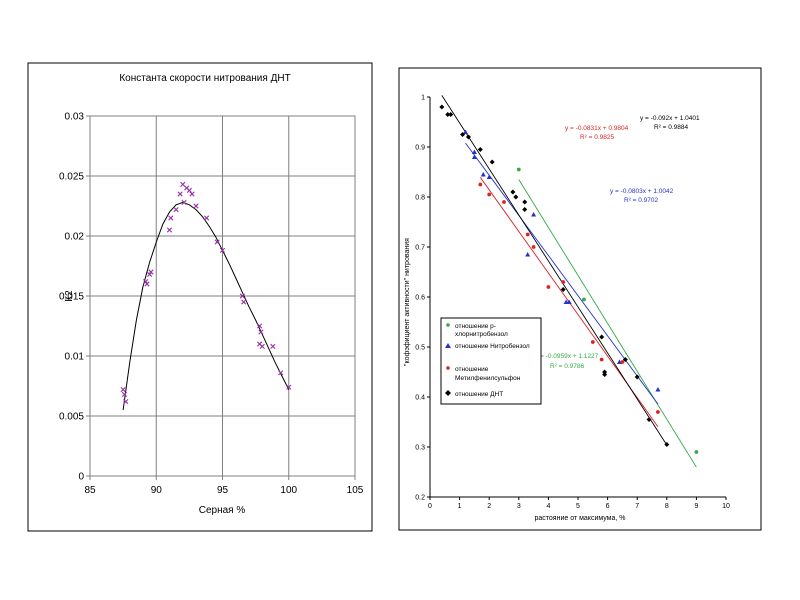  Describe the element at coordinates (481, 334) in the screenshot. I see `legend-label-green-2: хлорнитробензол` at that location.